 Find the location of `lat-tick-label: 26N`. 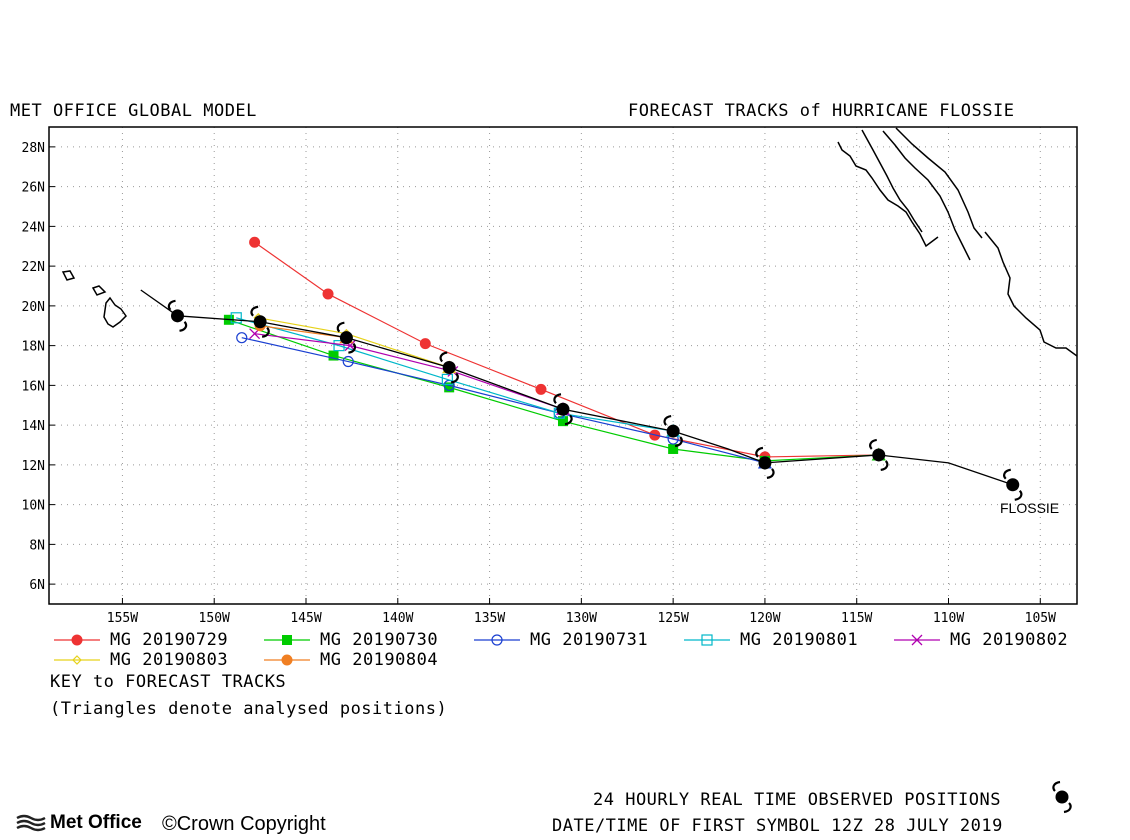

lat-tick-label: 26N is located at coordinates (33, 188).